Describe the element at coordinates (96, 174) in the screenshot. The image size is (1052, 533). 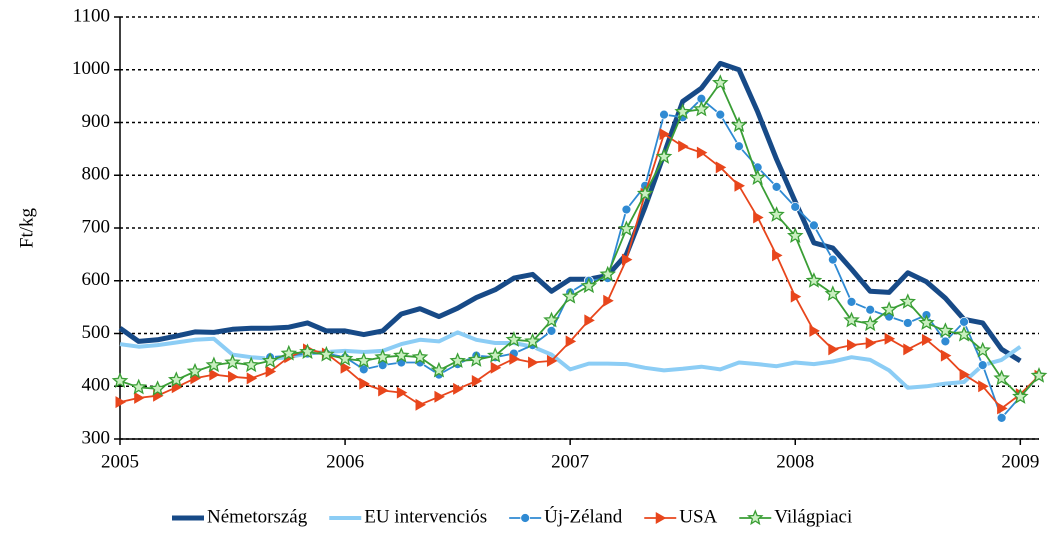
I see `y-tick-label: 800` at that location.